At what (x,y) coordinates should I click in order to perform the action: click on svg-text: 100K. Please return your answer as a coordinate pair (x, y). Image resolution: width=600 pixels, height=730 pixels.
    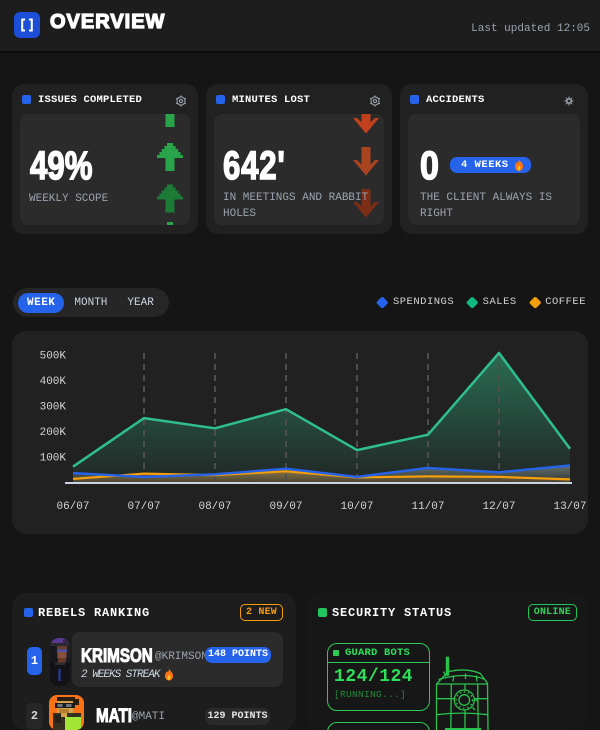
    Looking at the image, I should click on (53, 459).